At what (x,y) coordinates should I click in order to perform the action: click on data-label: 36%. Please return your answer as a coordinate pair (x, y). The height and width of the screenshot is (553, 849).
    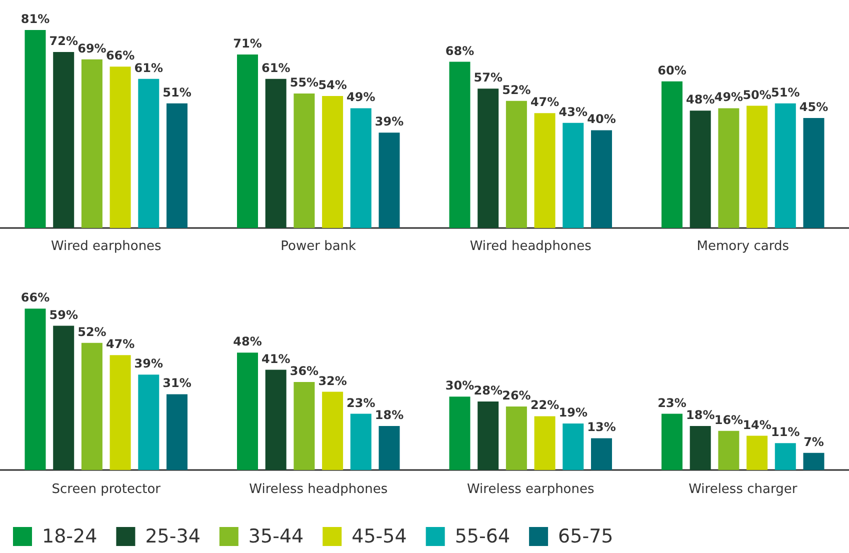
    Looking at the image, I should click on (304, 371).